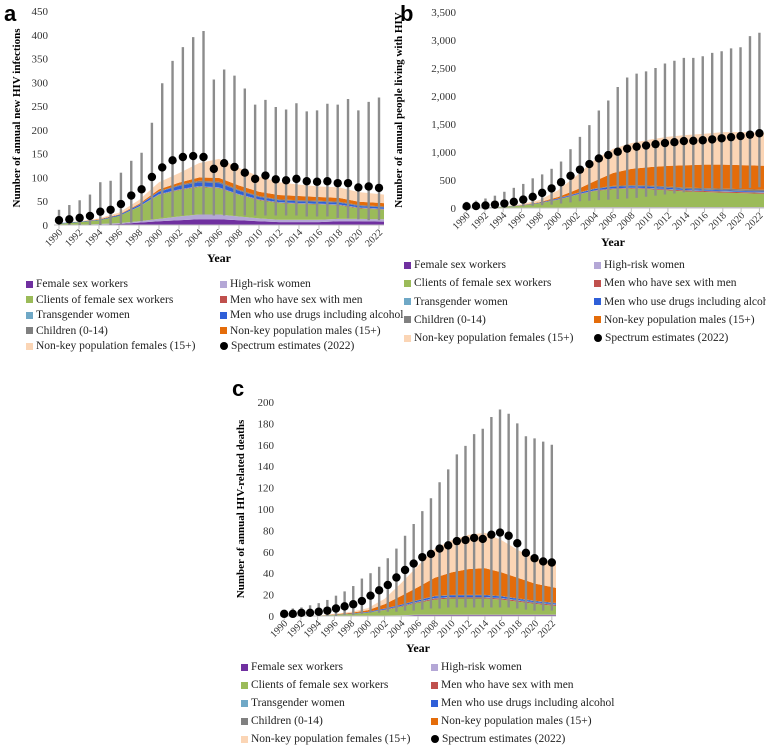 This screenshot has height=745, width=766. I want to click on legend-item: Female sex workers, so click(77, 284).